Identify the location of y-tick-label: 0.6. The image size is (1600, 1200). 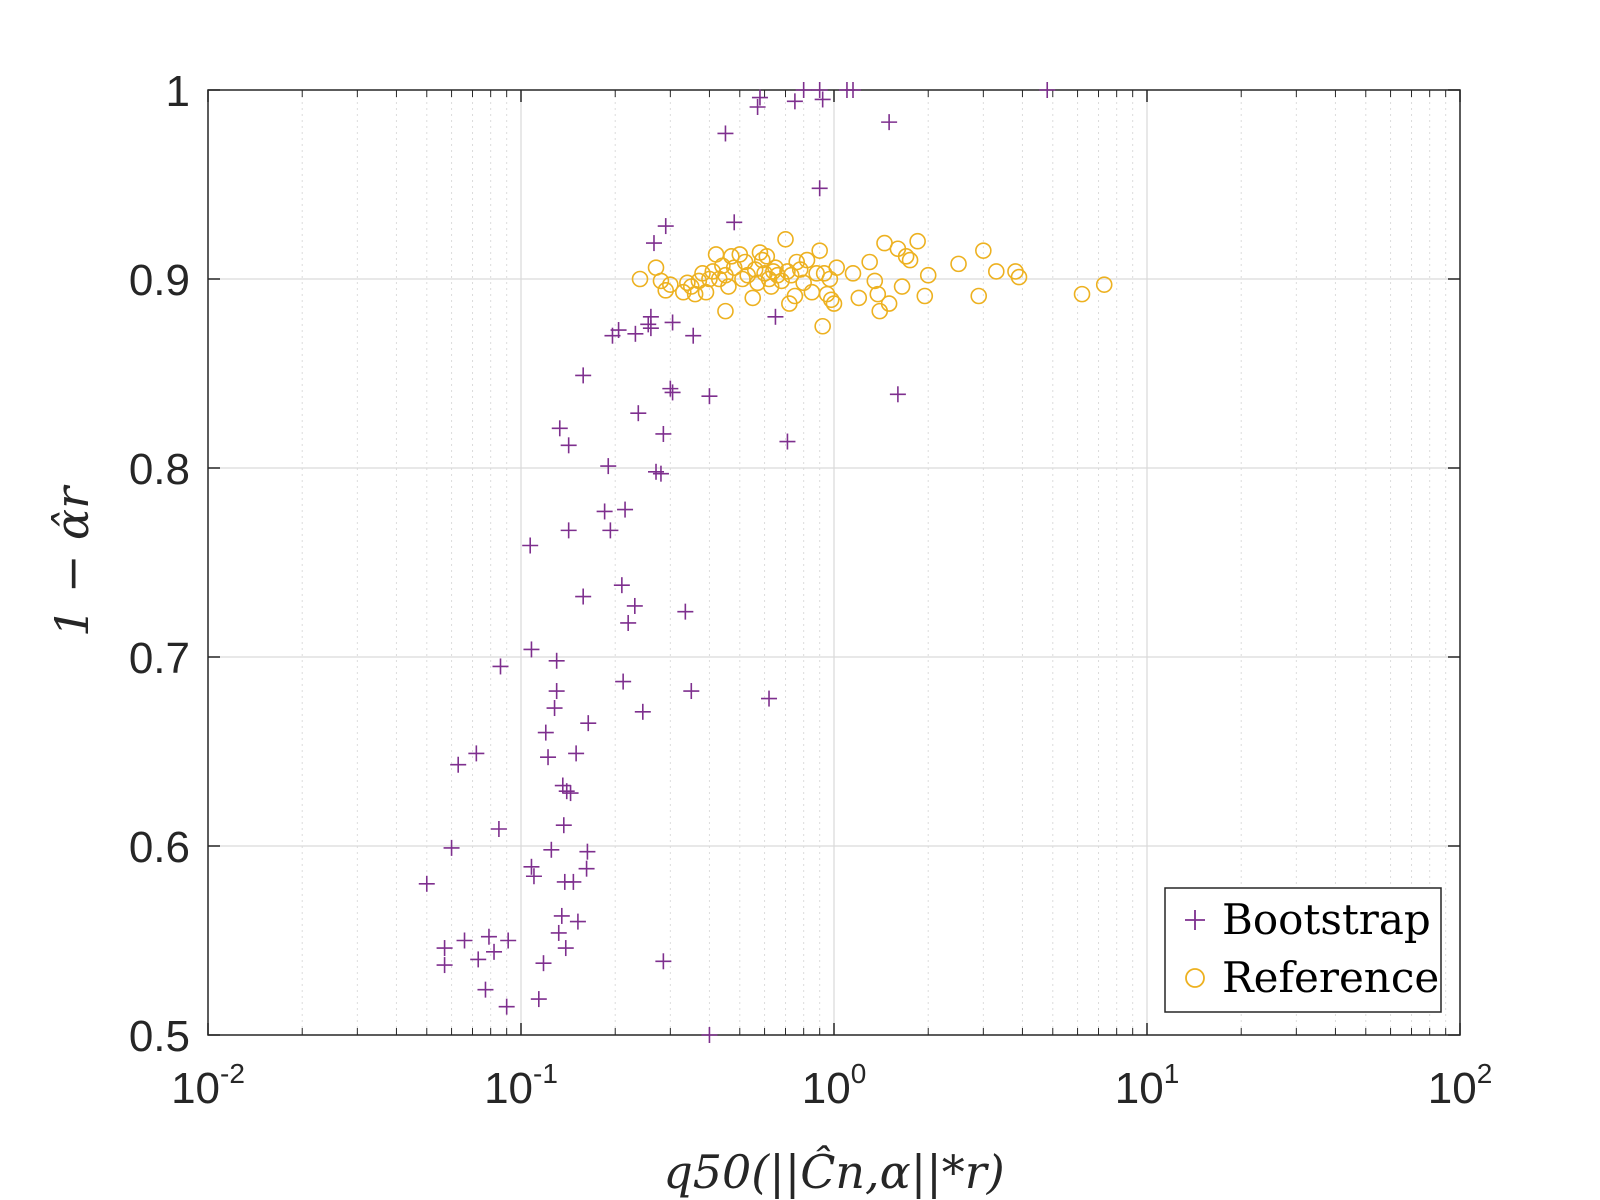
(159, 847).